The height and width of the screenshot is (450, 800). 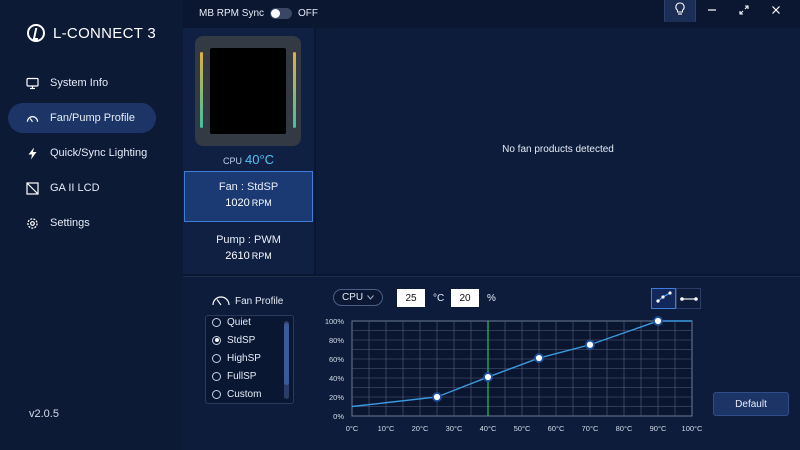 What do you see at coordinates (281, 13) in the screenshot?
I see `mb-rpm-sync-toggle` at bounding box center [281, 13].